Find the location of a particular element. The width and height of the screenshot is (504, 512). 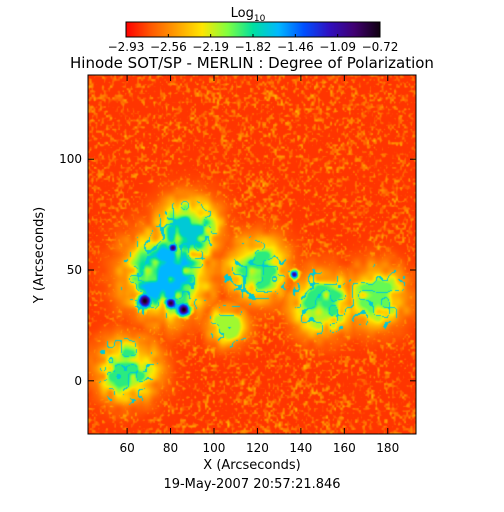

colorbar-tick-label: −2.93 is located at coordinates (126, 47).